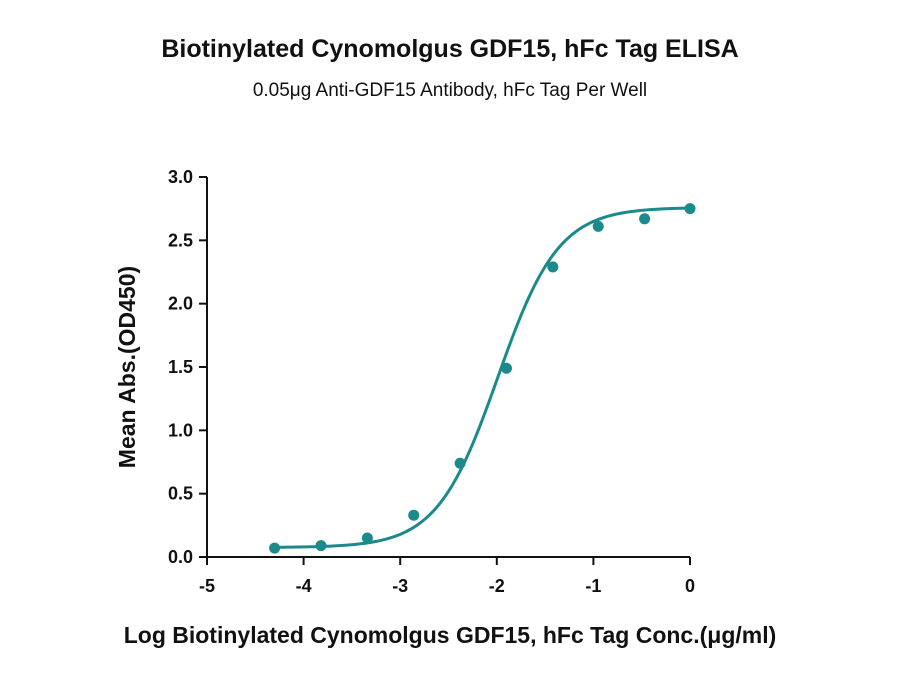 Image resolution: width=900 pixels, height=682 pixels. I want to click on y-ticks: 0.0 0.5 1.0 1.5 2.0 2.5 3.0, so click(187, 367).